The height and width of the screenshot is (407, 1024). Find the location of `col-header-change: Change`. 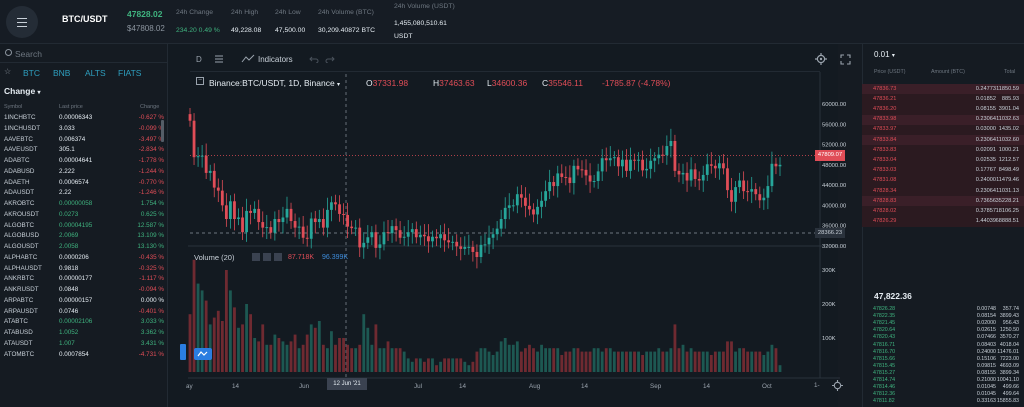

col-header-change: Change is located at coordinates (150, 107).